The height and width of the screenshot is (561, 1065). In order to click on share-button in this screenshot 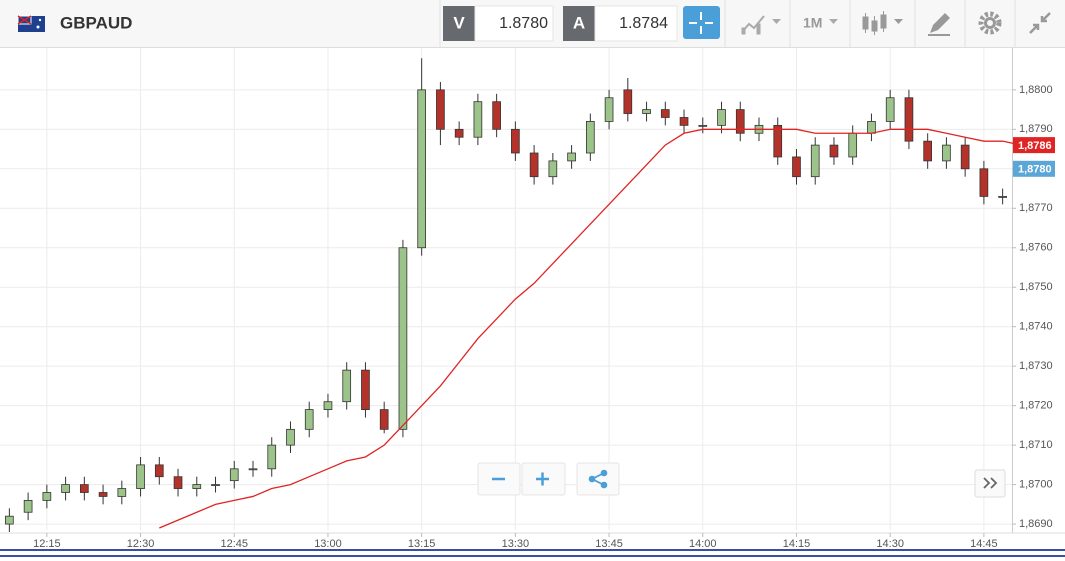, I will do `click(598, 479)`.